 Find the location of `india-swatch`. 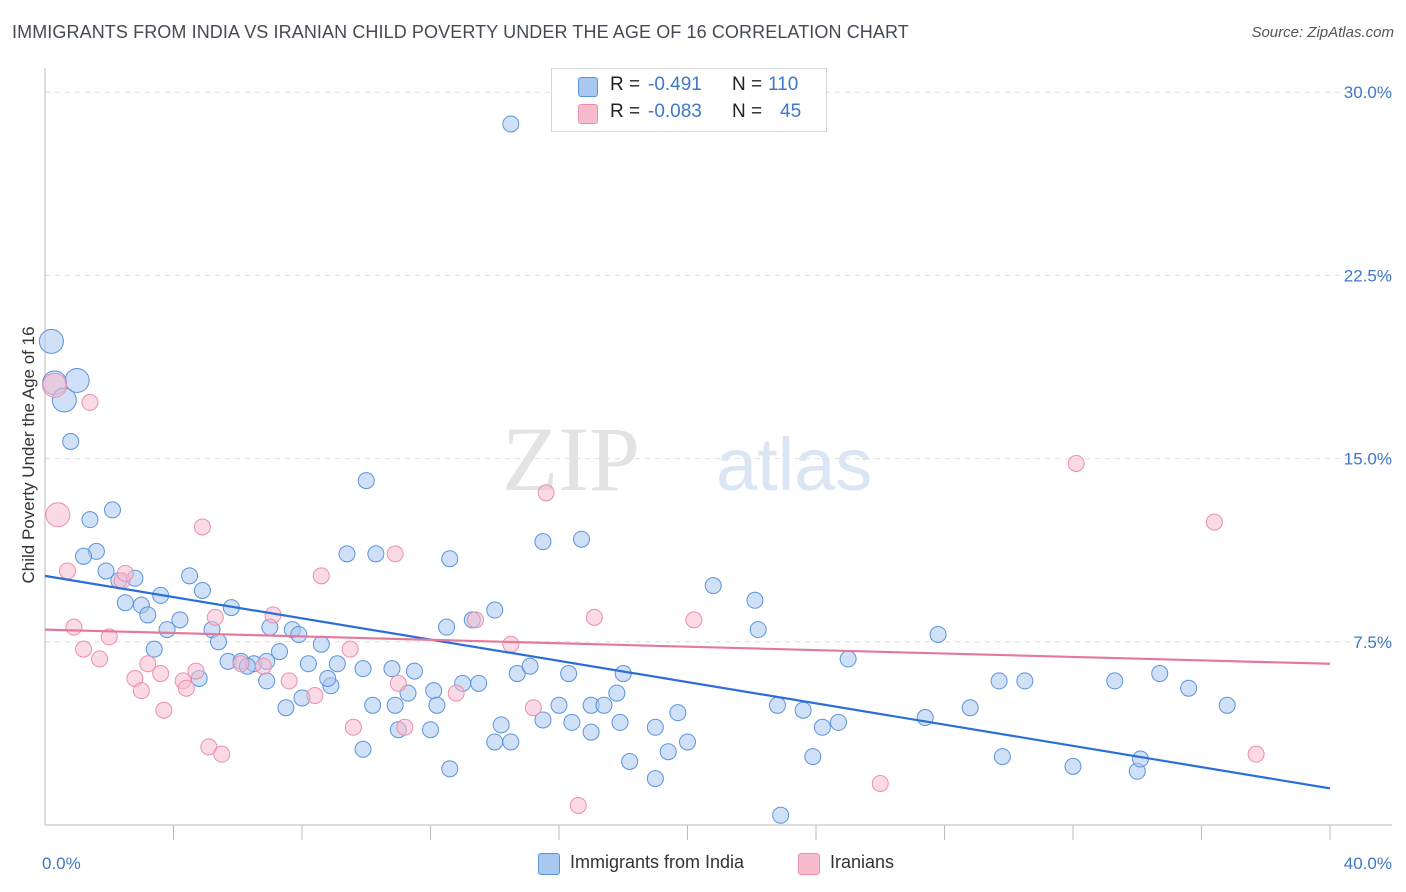

india-swatch is located at coordinates (549, 864).